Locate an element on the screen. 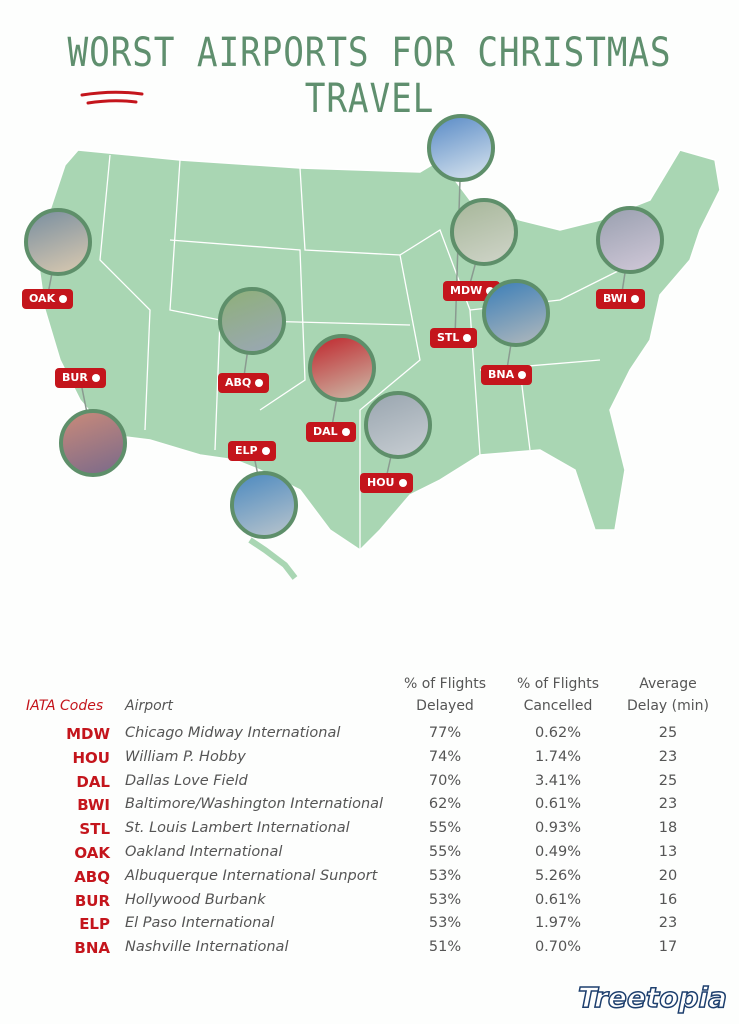 The width and height of the screenshot is (739, 1024). airport-pin: DAL is located at coordinates (331, 432).